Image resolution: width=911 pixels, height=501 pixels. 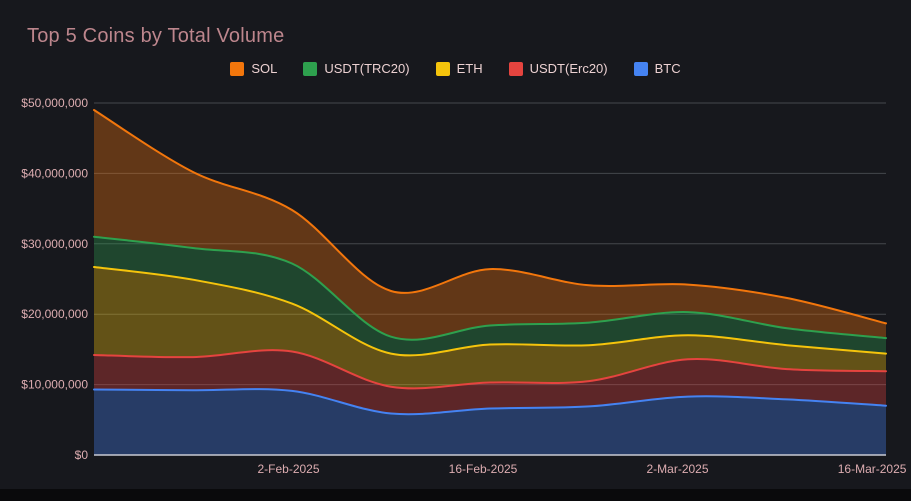 I want to click on area-btc, so click(x=490, y=422).